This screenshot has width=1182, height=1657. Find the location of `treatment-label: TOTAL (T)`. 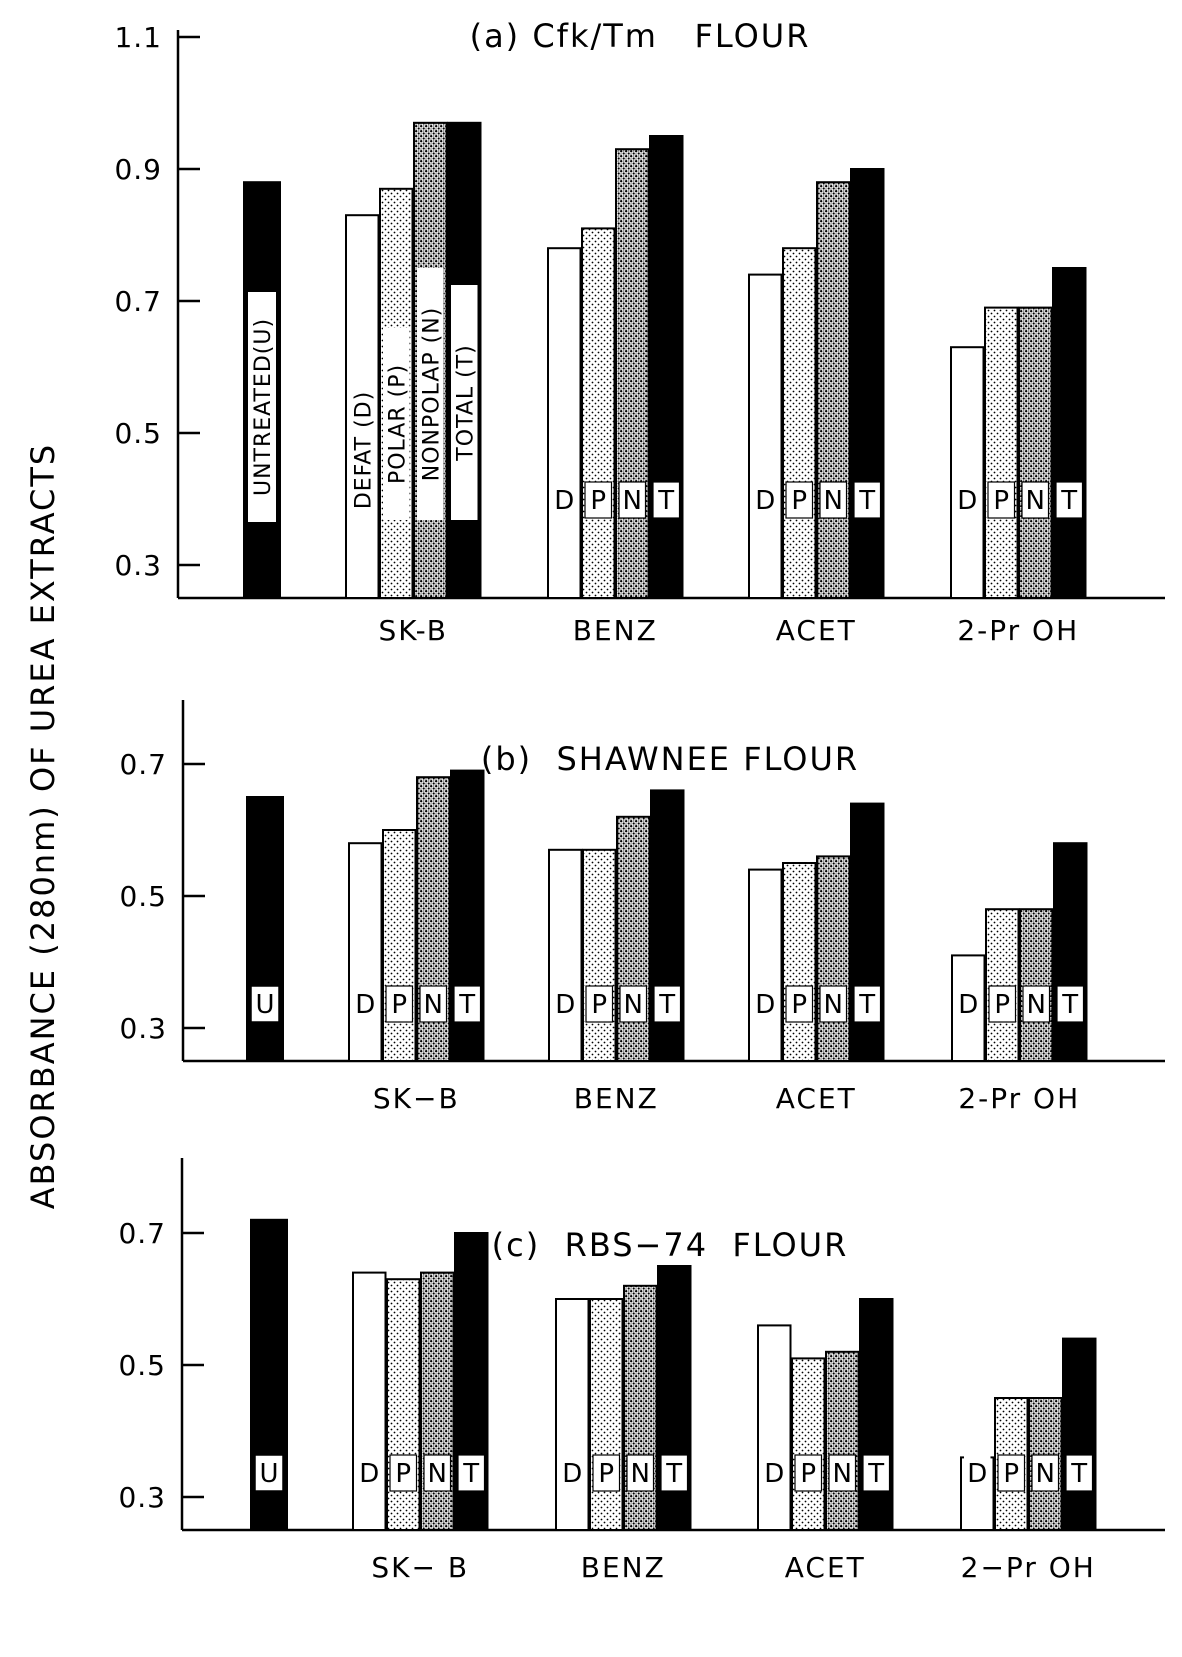

treatment-label: TOTAL (T) is located at coordinates (465, 402).